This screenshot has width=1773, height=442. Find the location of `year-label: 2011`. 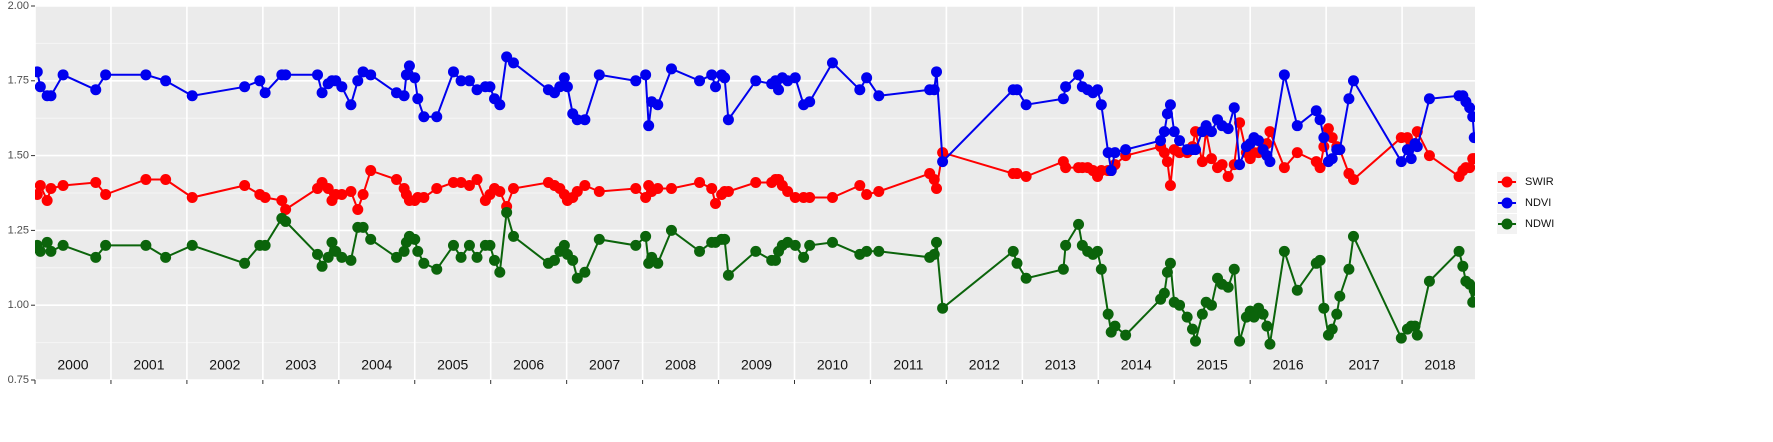

year-label: 2011 is located at coordinates (908, 365).